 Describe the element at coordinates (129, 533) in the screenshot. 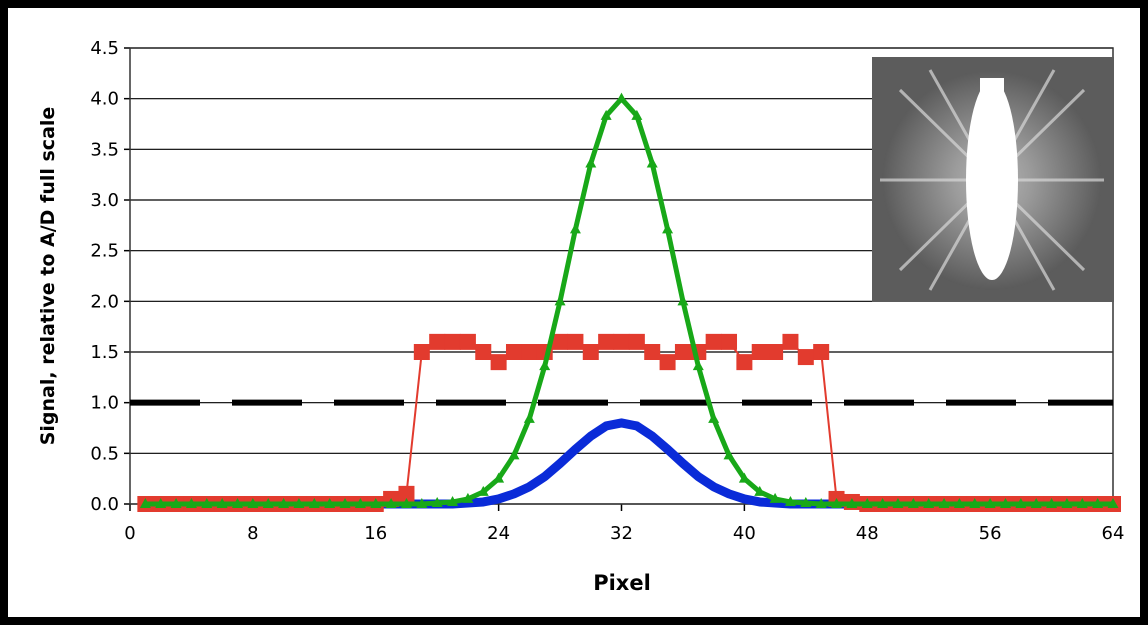

I see `x-tick-label: 0` at that location.